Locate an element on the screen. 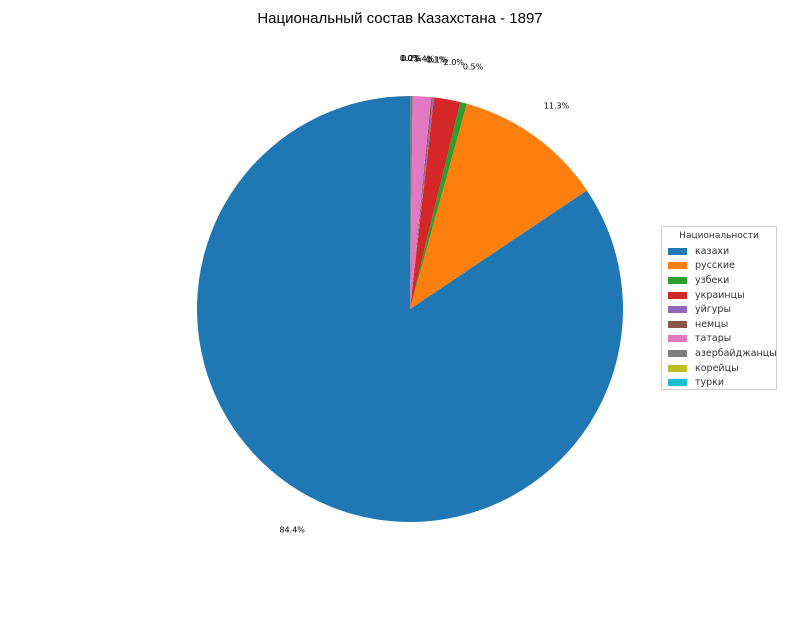 Image resolution: width=800 pixels, height=622 pixels. legend-label: азербайджанцы is located at coordinates (736, 353).